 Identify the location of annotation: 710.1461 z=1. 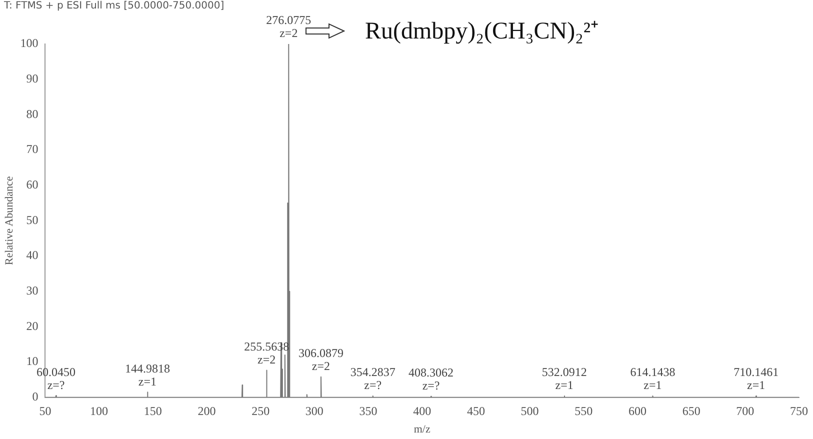
(756, 378).